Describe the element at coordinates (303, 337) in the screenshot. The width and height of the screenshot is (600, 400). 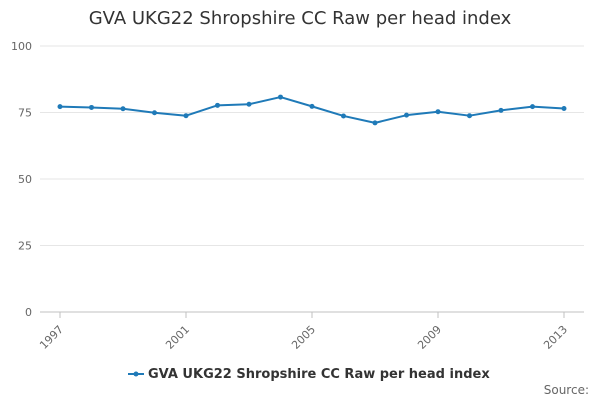
I see `x-tick-label: 2005` at that location.